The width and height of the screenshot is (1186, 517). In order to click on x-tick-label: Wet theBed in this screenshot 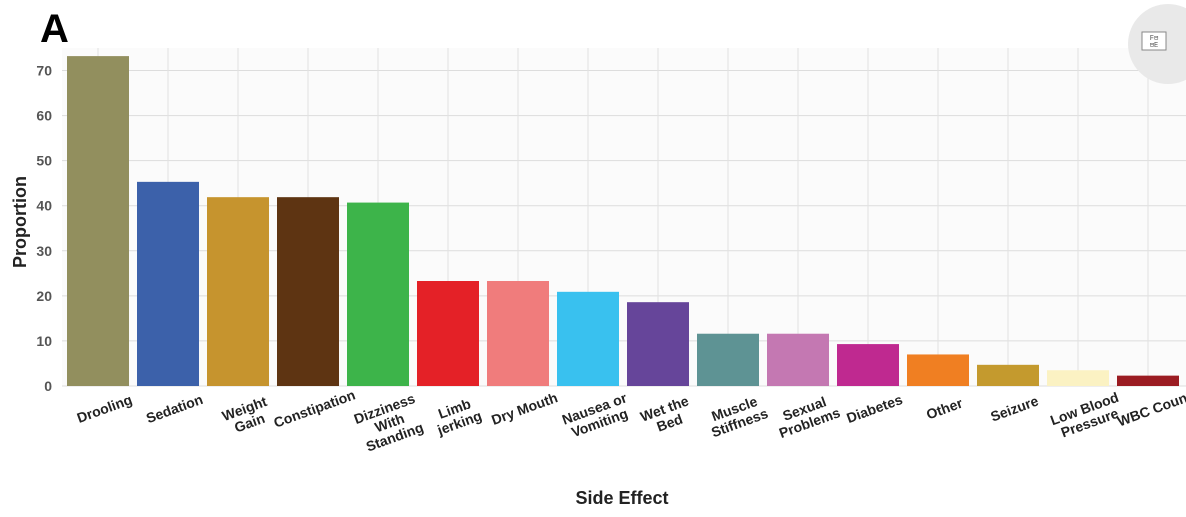, I will do `click(667, 415)`.